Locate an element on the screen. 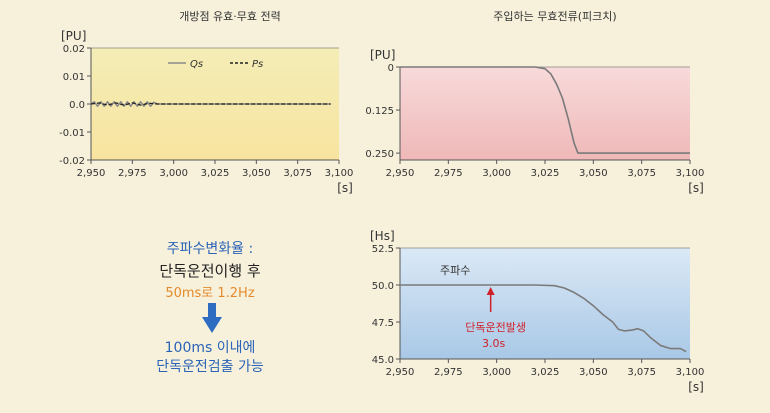 This screenshot has width=770, height=413. detection-capability-label: 단독운전검출 가능 is located at coordinates (210, 367).